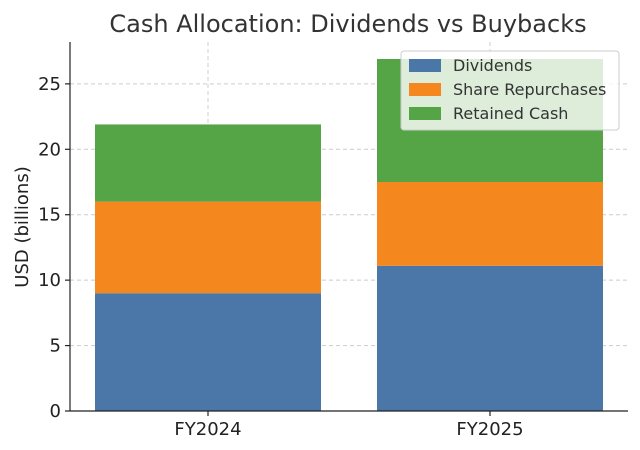  What do you see at coordinates (22, 226) in the screenshot?
I see `y-axis-label: USD (billions)` at bounding box center [22, 226].